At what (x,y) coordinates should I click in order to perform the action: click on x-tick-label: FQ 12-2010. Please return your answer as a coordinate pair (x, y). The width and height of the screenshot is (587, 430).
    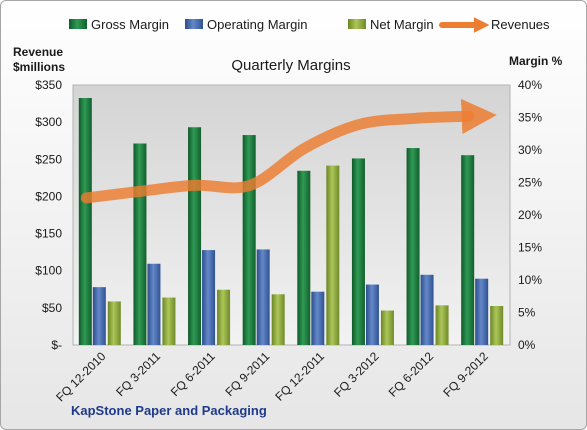
    Looking at the image, I should click on (80, 376).